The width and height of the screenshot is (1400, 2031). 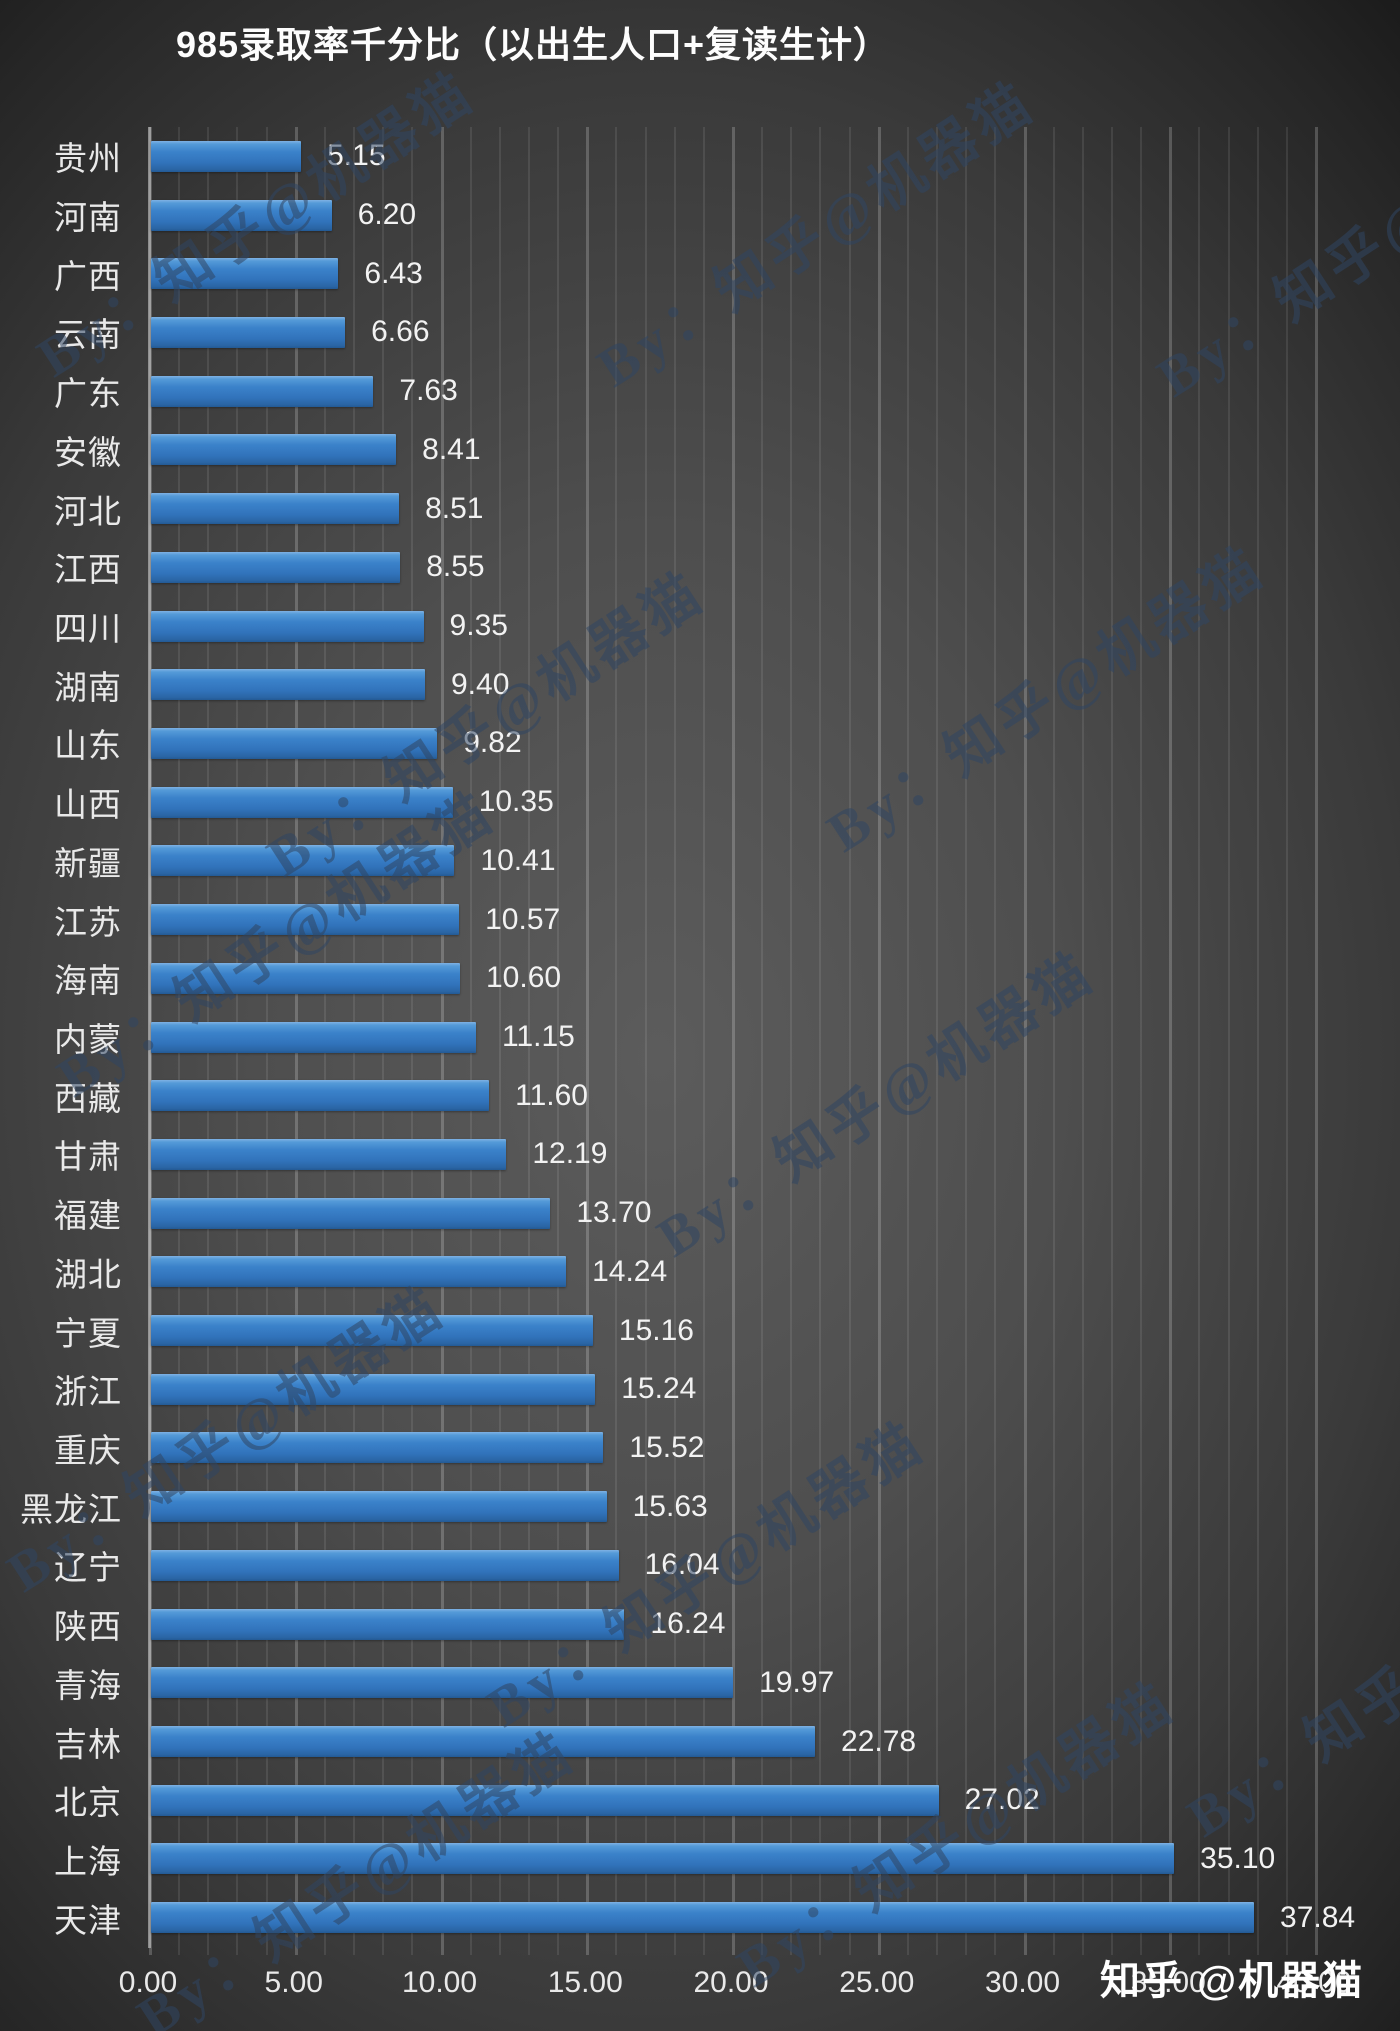 I want to click on value-label-24: 16.04, so click(x=682, y=1565).